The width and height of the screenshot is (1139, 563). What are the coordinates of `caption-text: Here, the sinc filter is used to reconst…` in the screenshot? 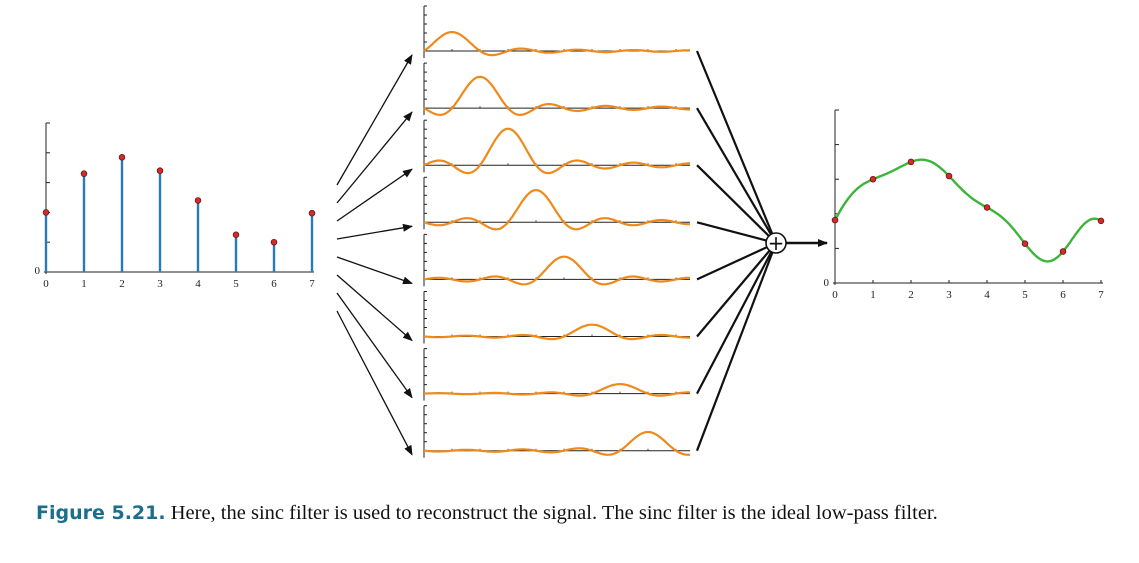 It's located at (554, 513).